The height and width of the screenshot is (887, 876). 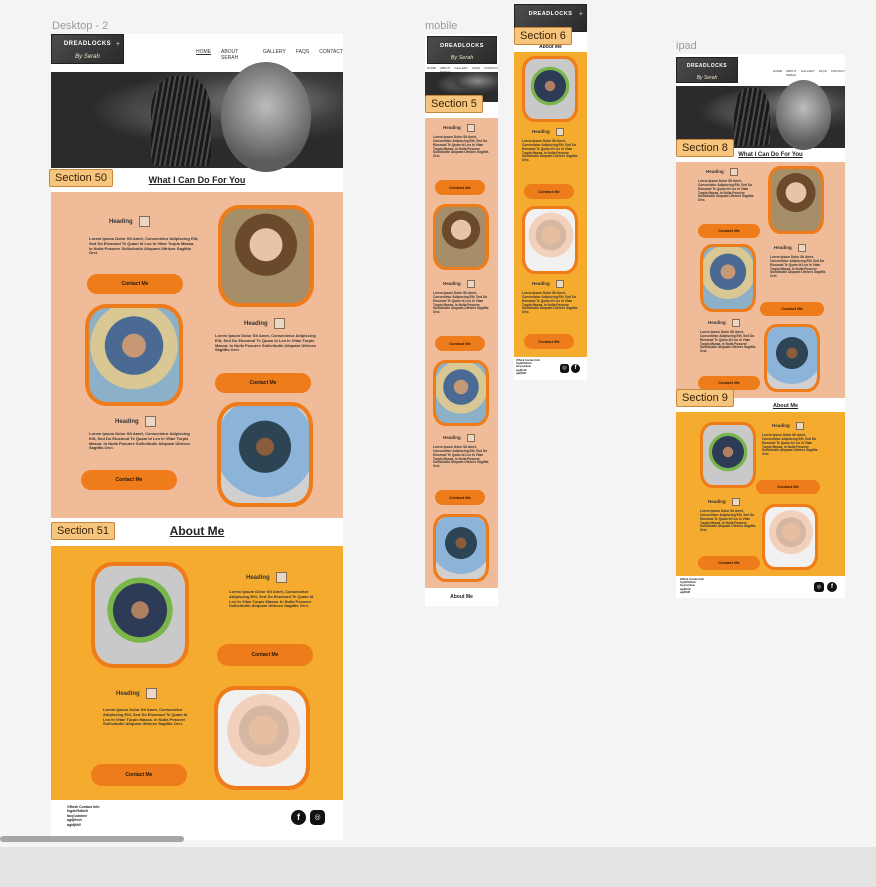 I want to click on m-heading-3: Heading, so click(x=459, y=438).